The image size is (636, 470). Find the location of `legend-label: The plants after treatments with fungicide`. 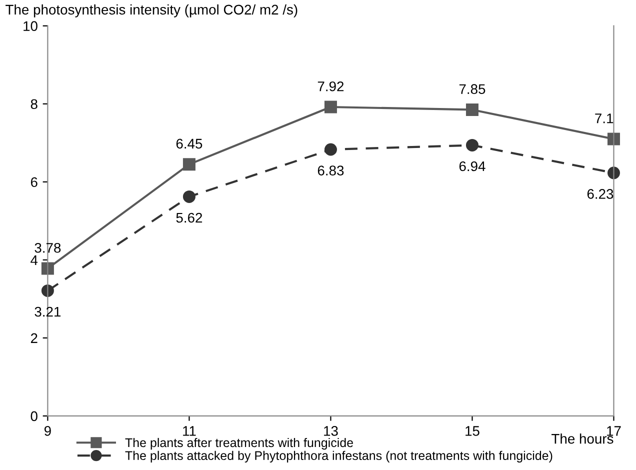

legend-label: The plants after treatments with fungicide is located at coordinates (239, 444).